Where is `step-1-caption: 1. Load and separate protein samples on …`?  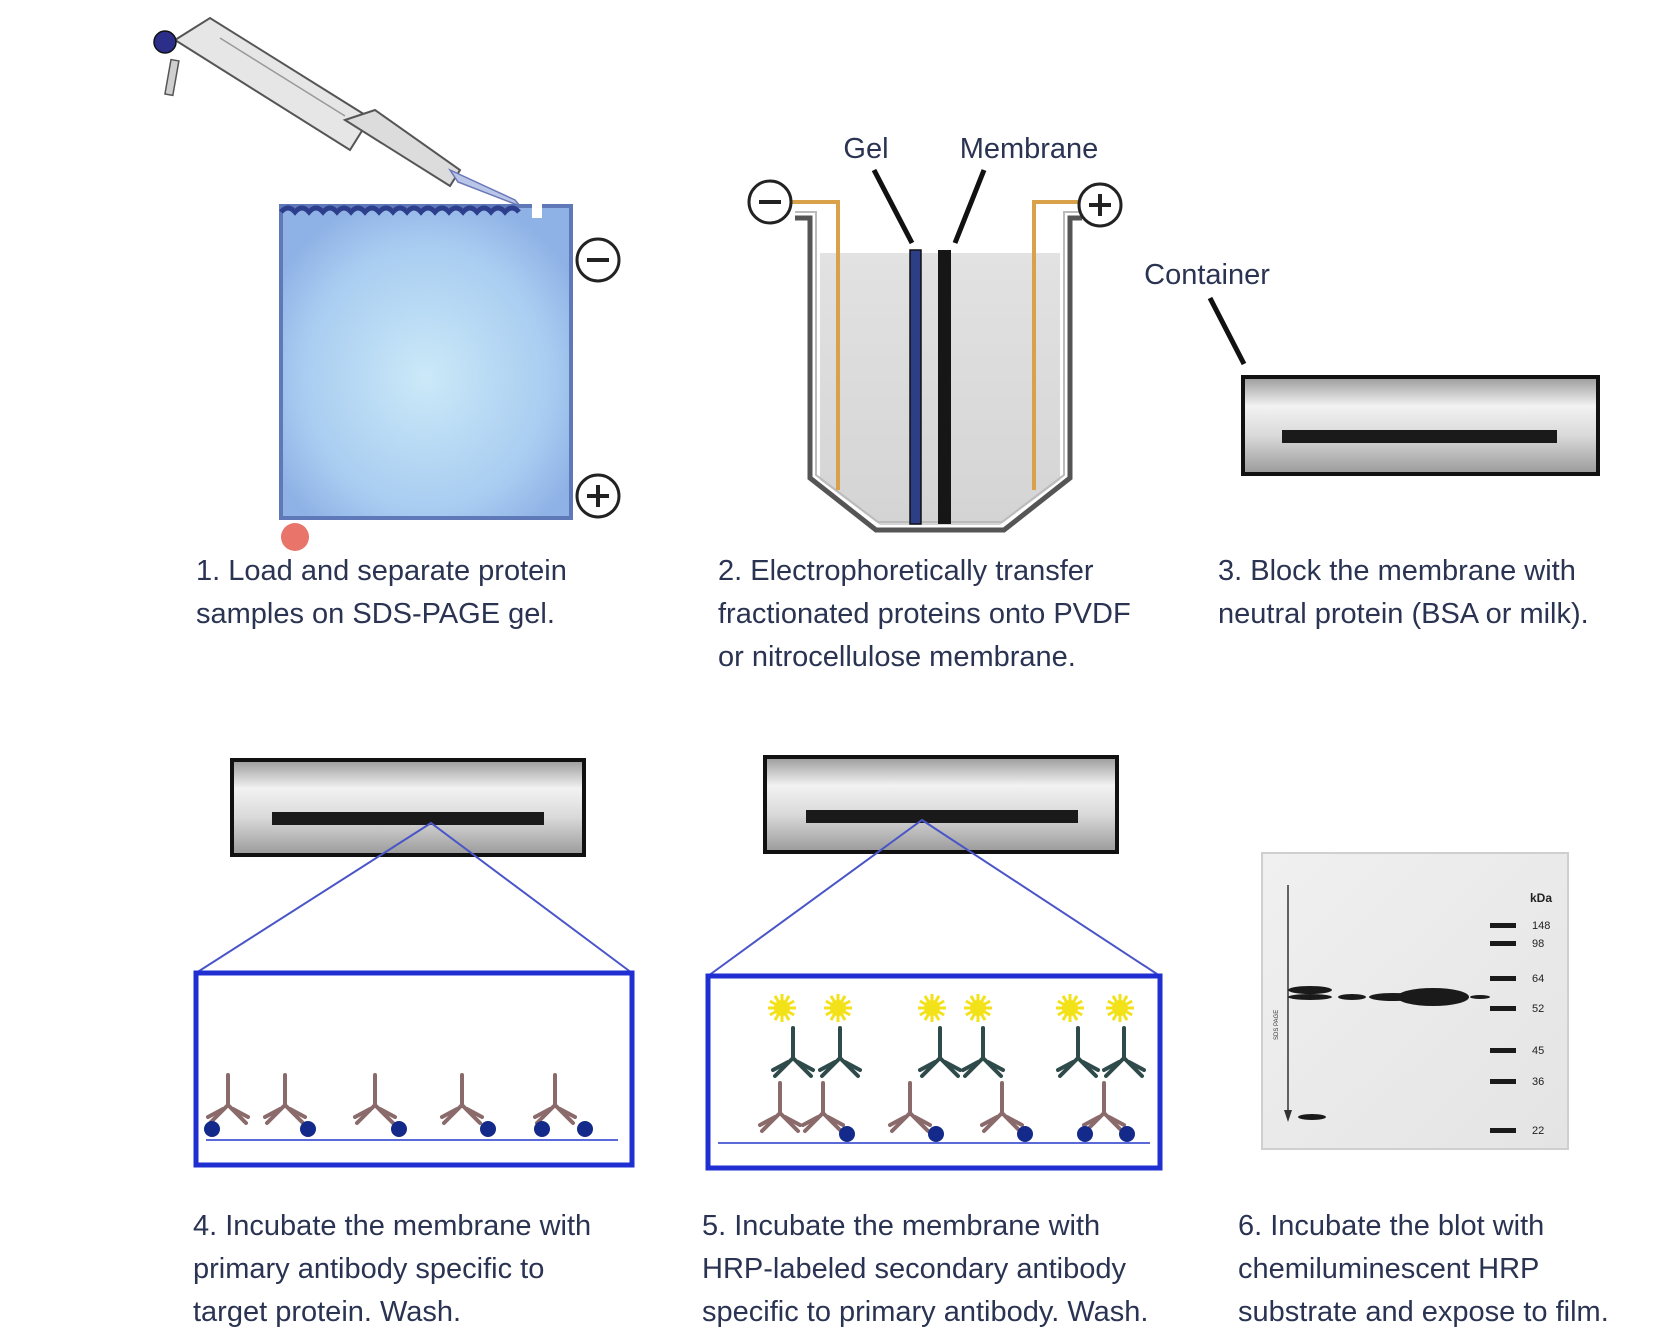 step-1-caption: 1. Load and separate protein samples on … is located at coordinates (381, 593).